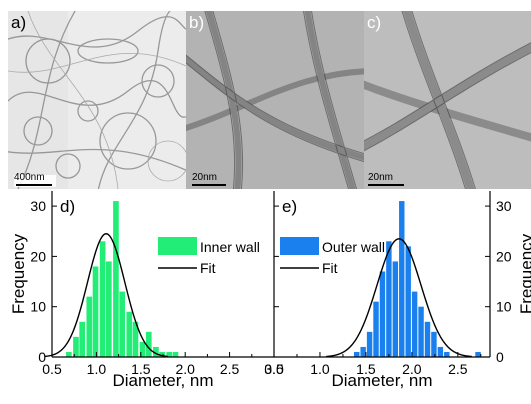 This screenshot has width=531, height=404. What do you see at coordinates (38, 307) in the screenshot?
I see `y-tick-label-d-1: 10` at bounding box center [38, 307].